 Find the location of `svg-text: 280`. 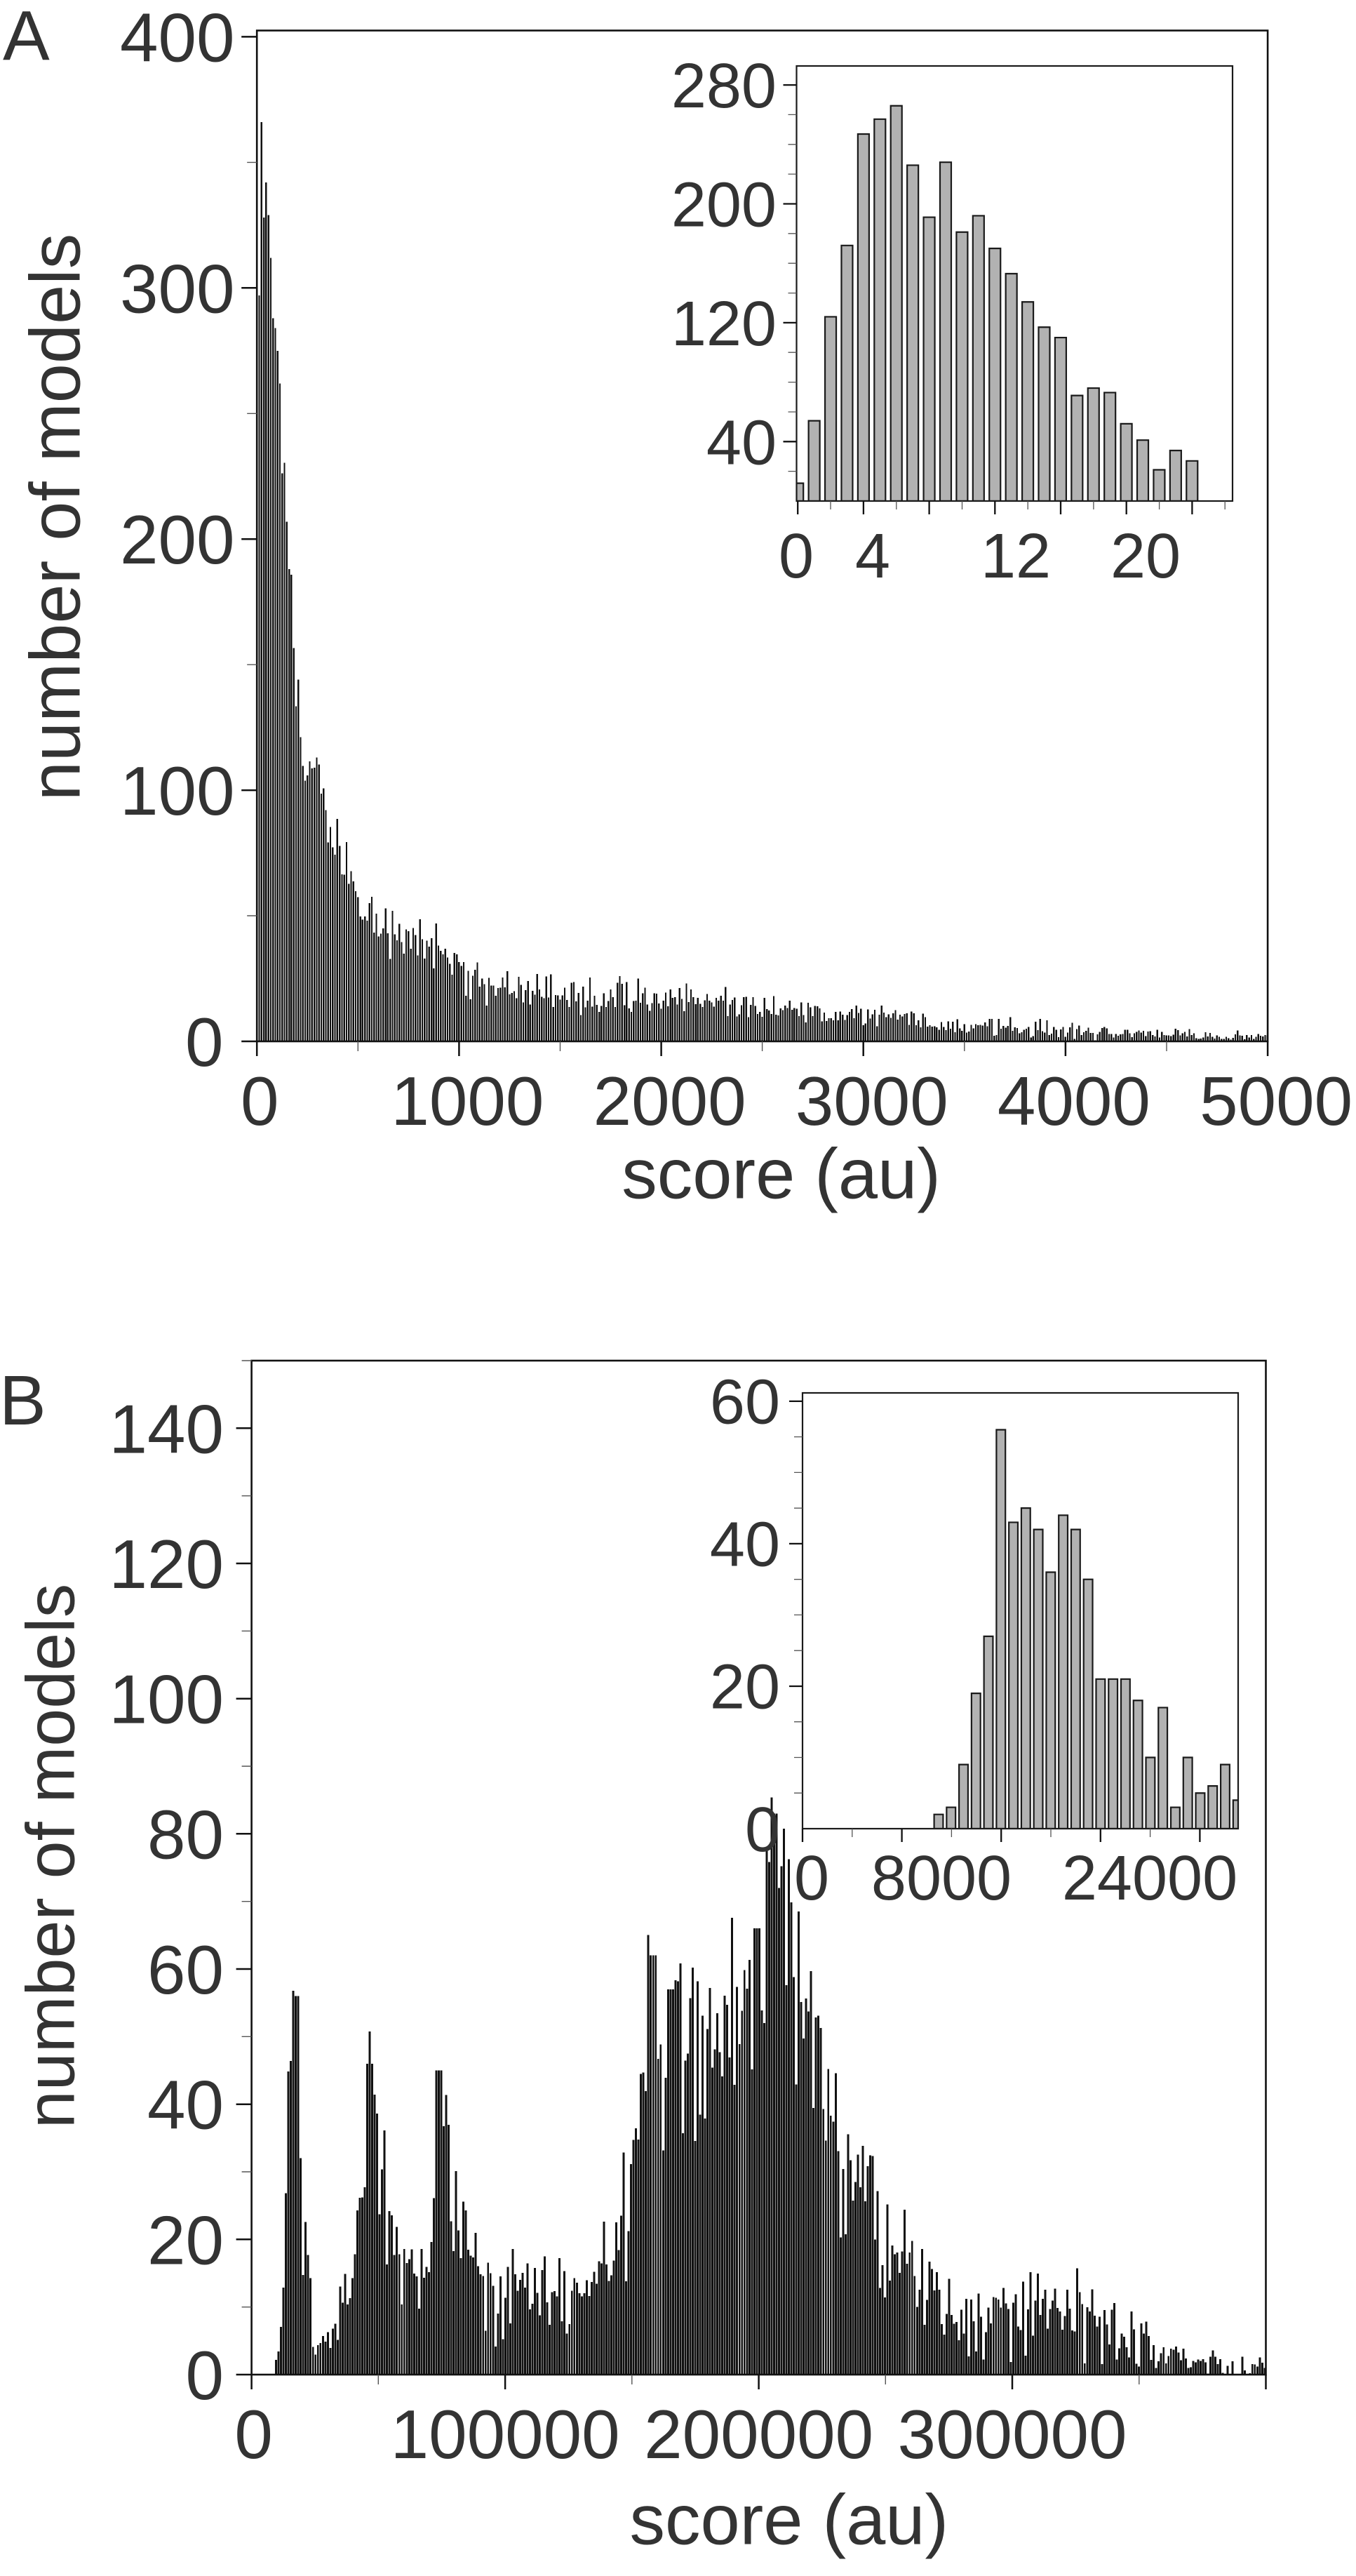

svg-text: 280 is located at coordinates (724, 86).